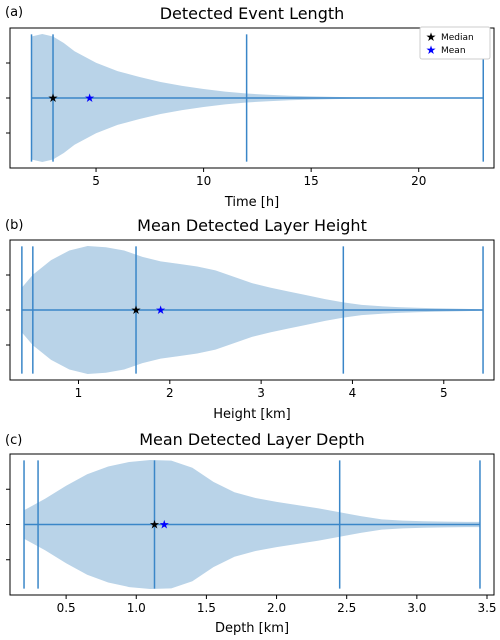 The image size is (500, 640). I want to click on x-tick-label: 1.0, so click(136, 608).